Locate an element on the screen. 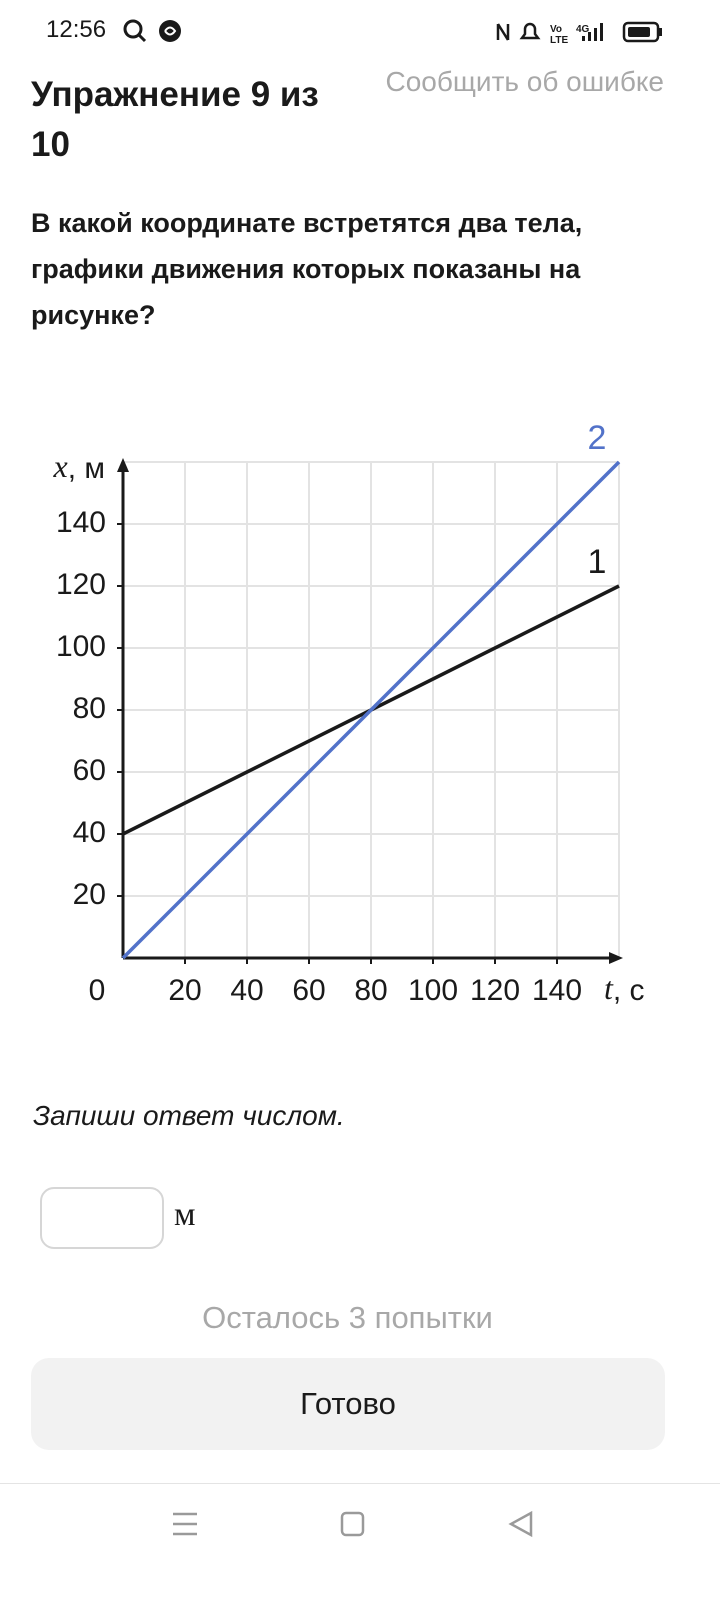 Image resolution: width=720 pixels, height=1600 pixels. y-tick-label: 40 is located at coordinates (89, 832).